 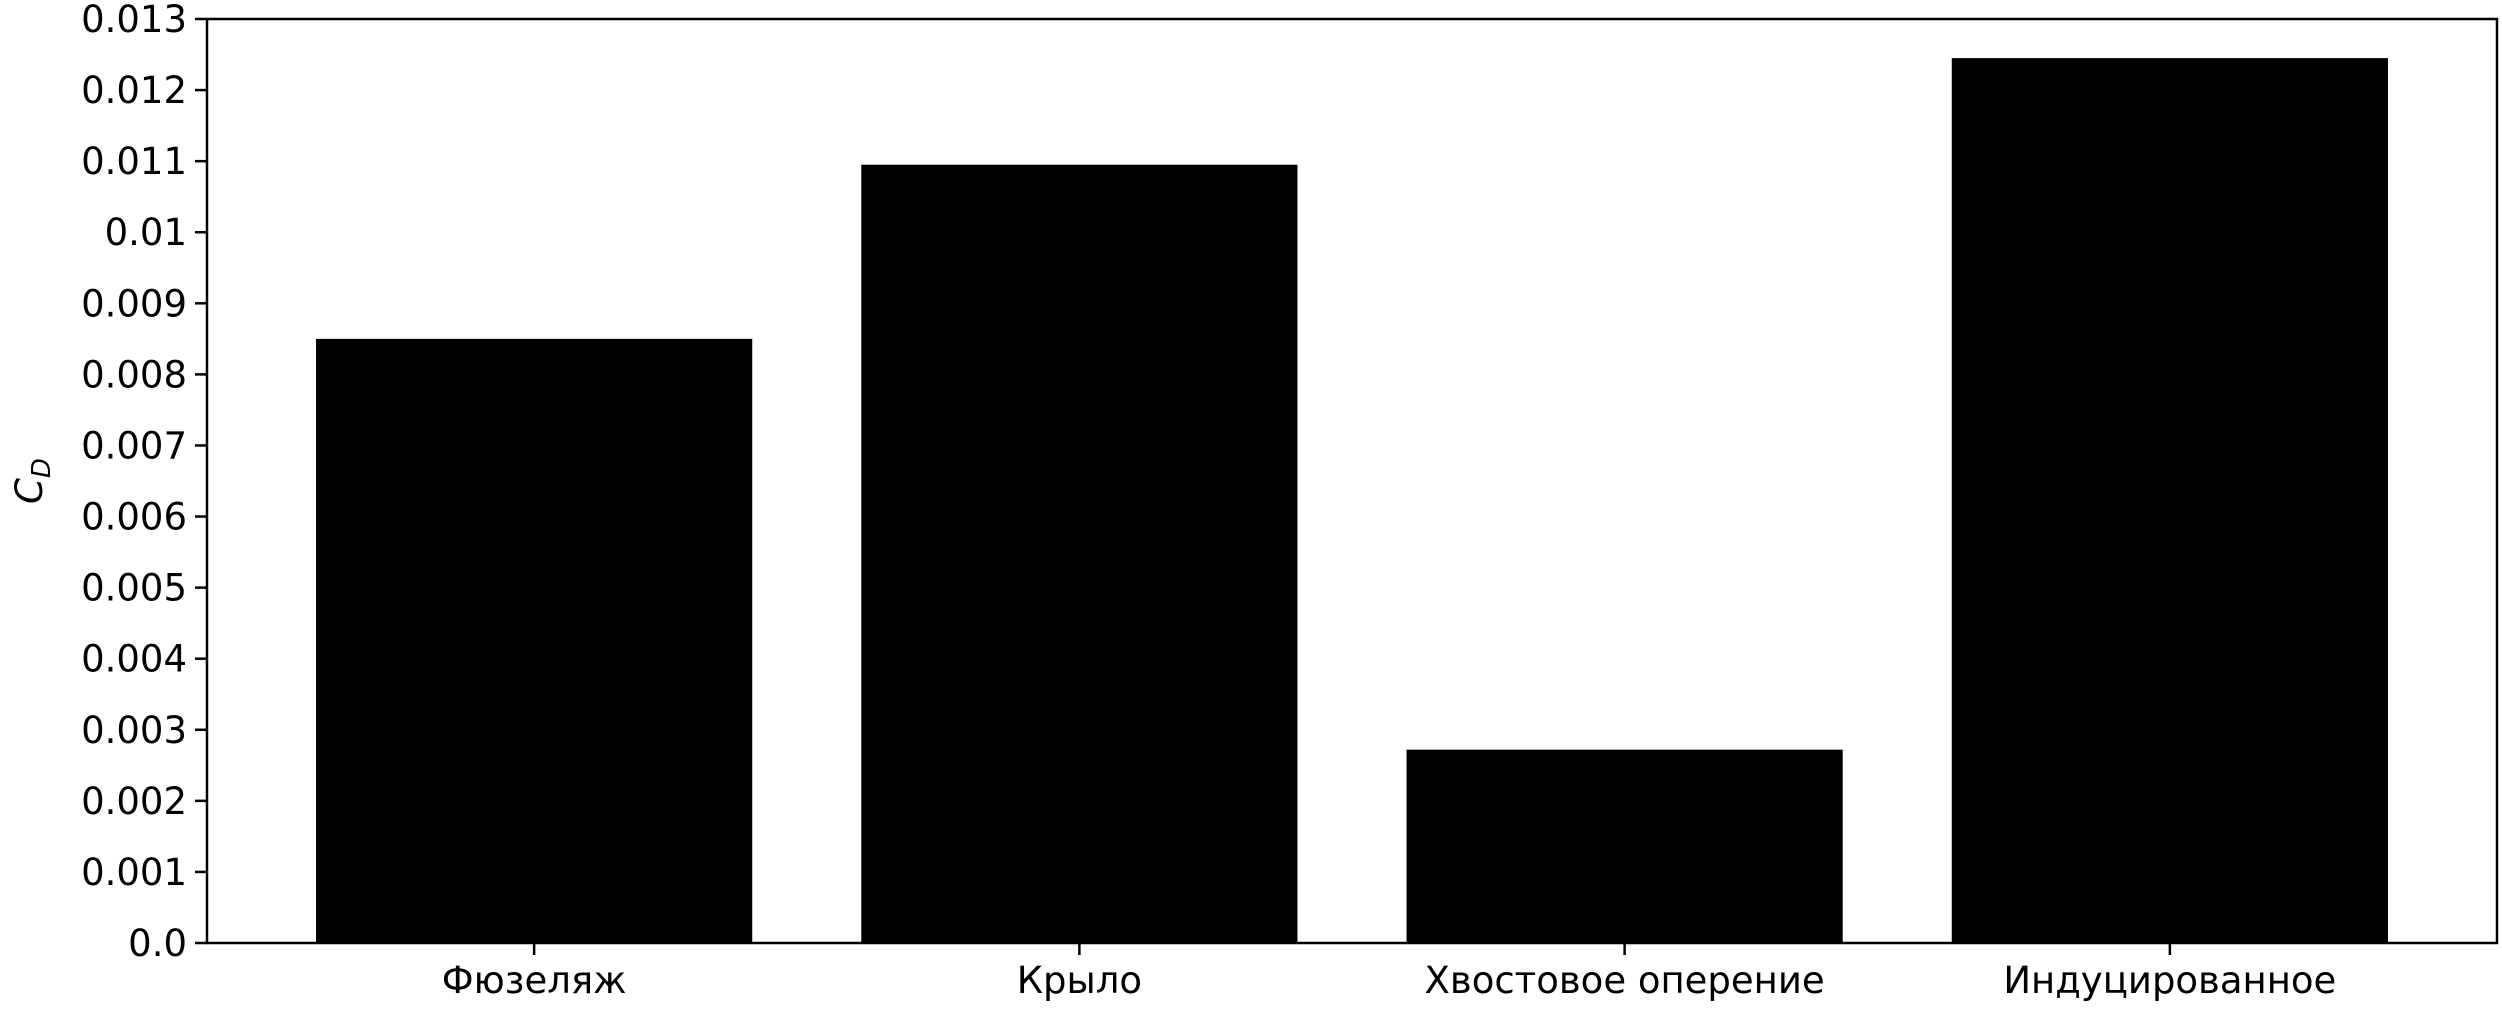 What do you see at coordinates (146, 232) in the screenshot?
I see `y-tick-label: 0.01` at bounding box center [146, 232].